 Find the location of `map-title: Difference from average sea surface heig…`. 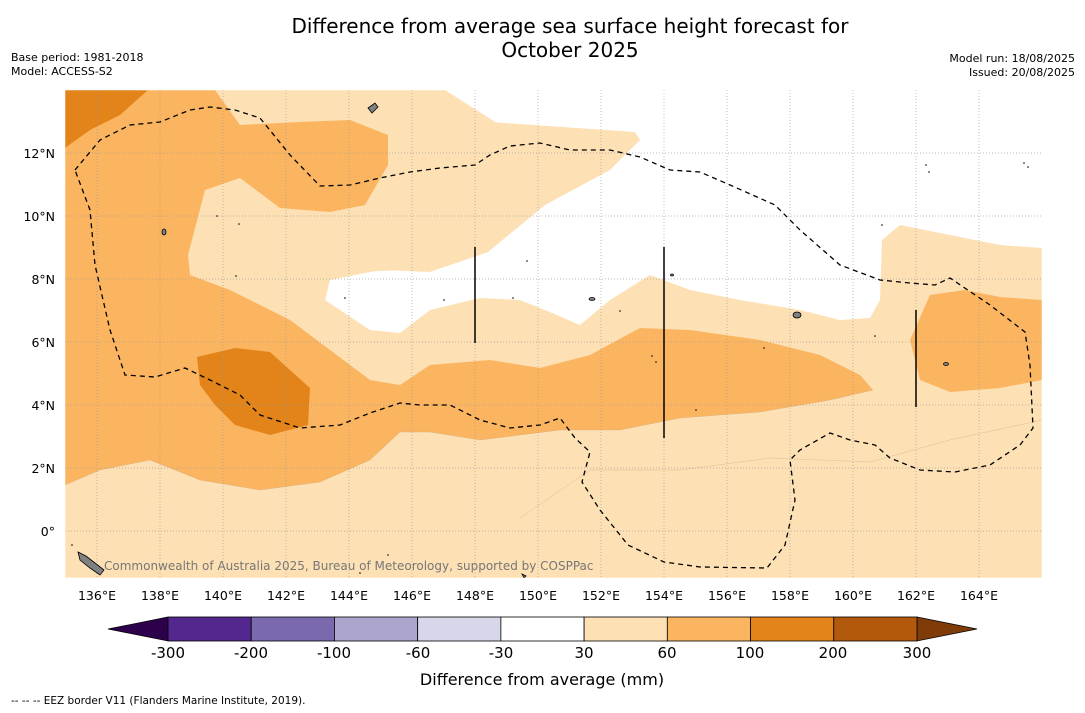

map-title: Difference from average sea surface heig… is located at coordinates (570, 38).